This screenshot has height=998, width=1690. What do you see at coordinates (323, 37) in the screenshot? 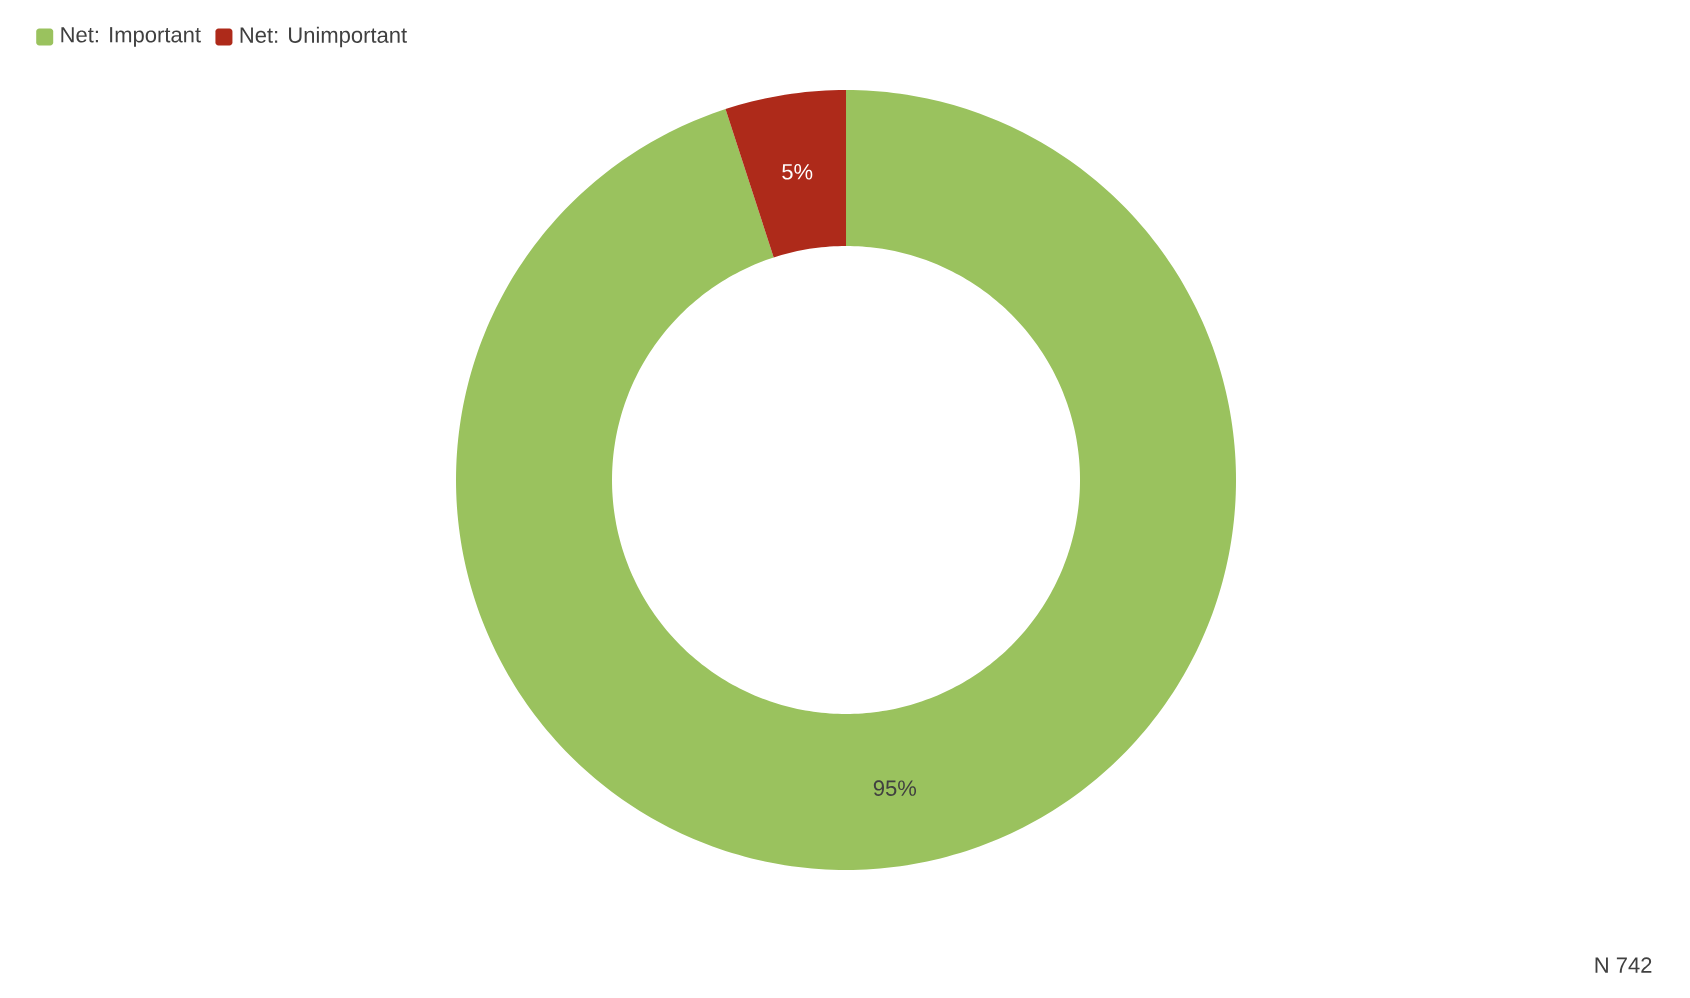
I see `legend-label: Net: Unimportant` at bounding box center [323, 37].